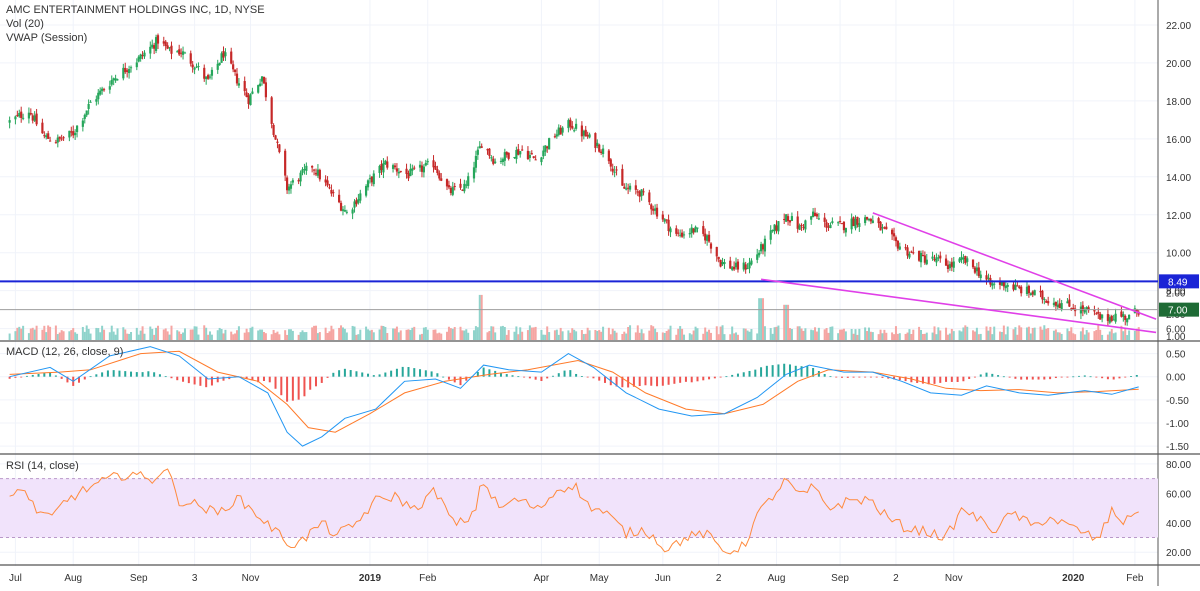 This screenshot has height=591, width=1200. What do you see at coordinates (1178, 64) in the screenshot?
I see `price-tick-label: 20.00` at bounding box center [1178, 64].